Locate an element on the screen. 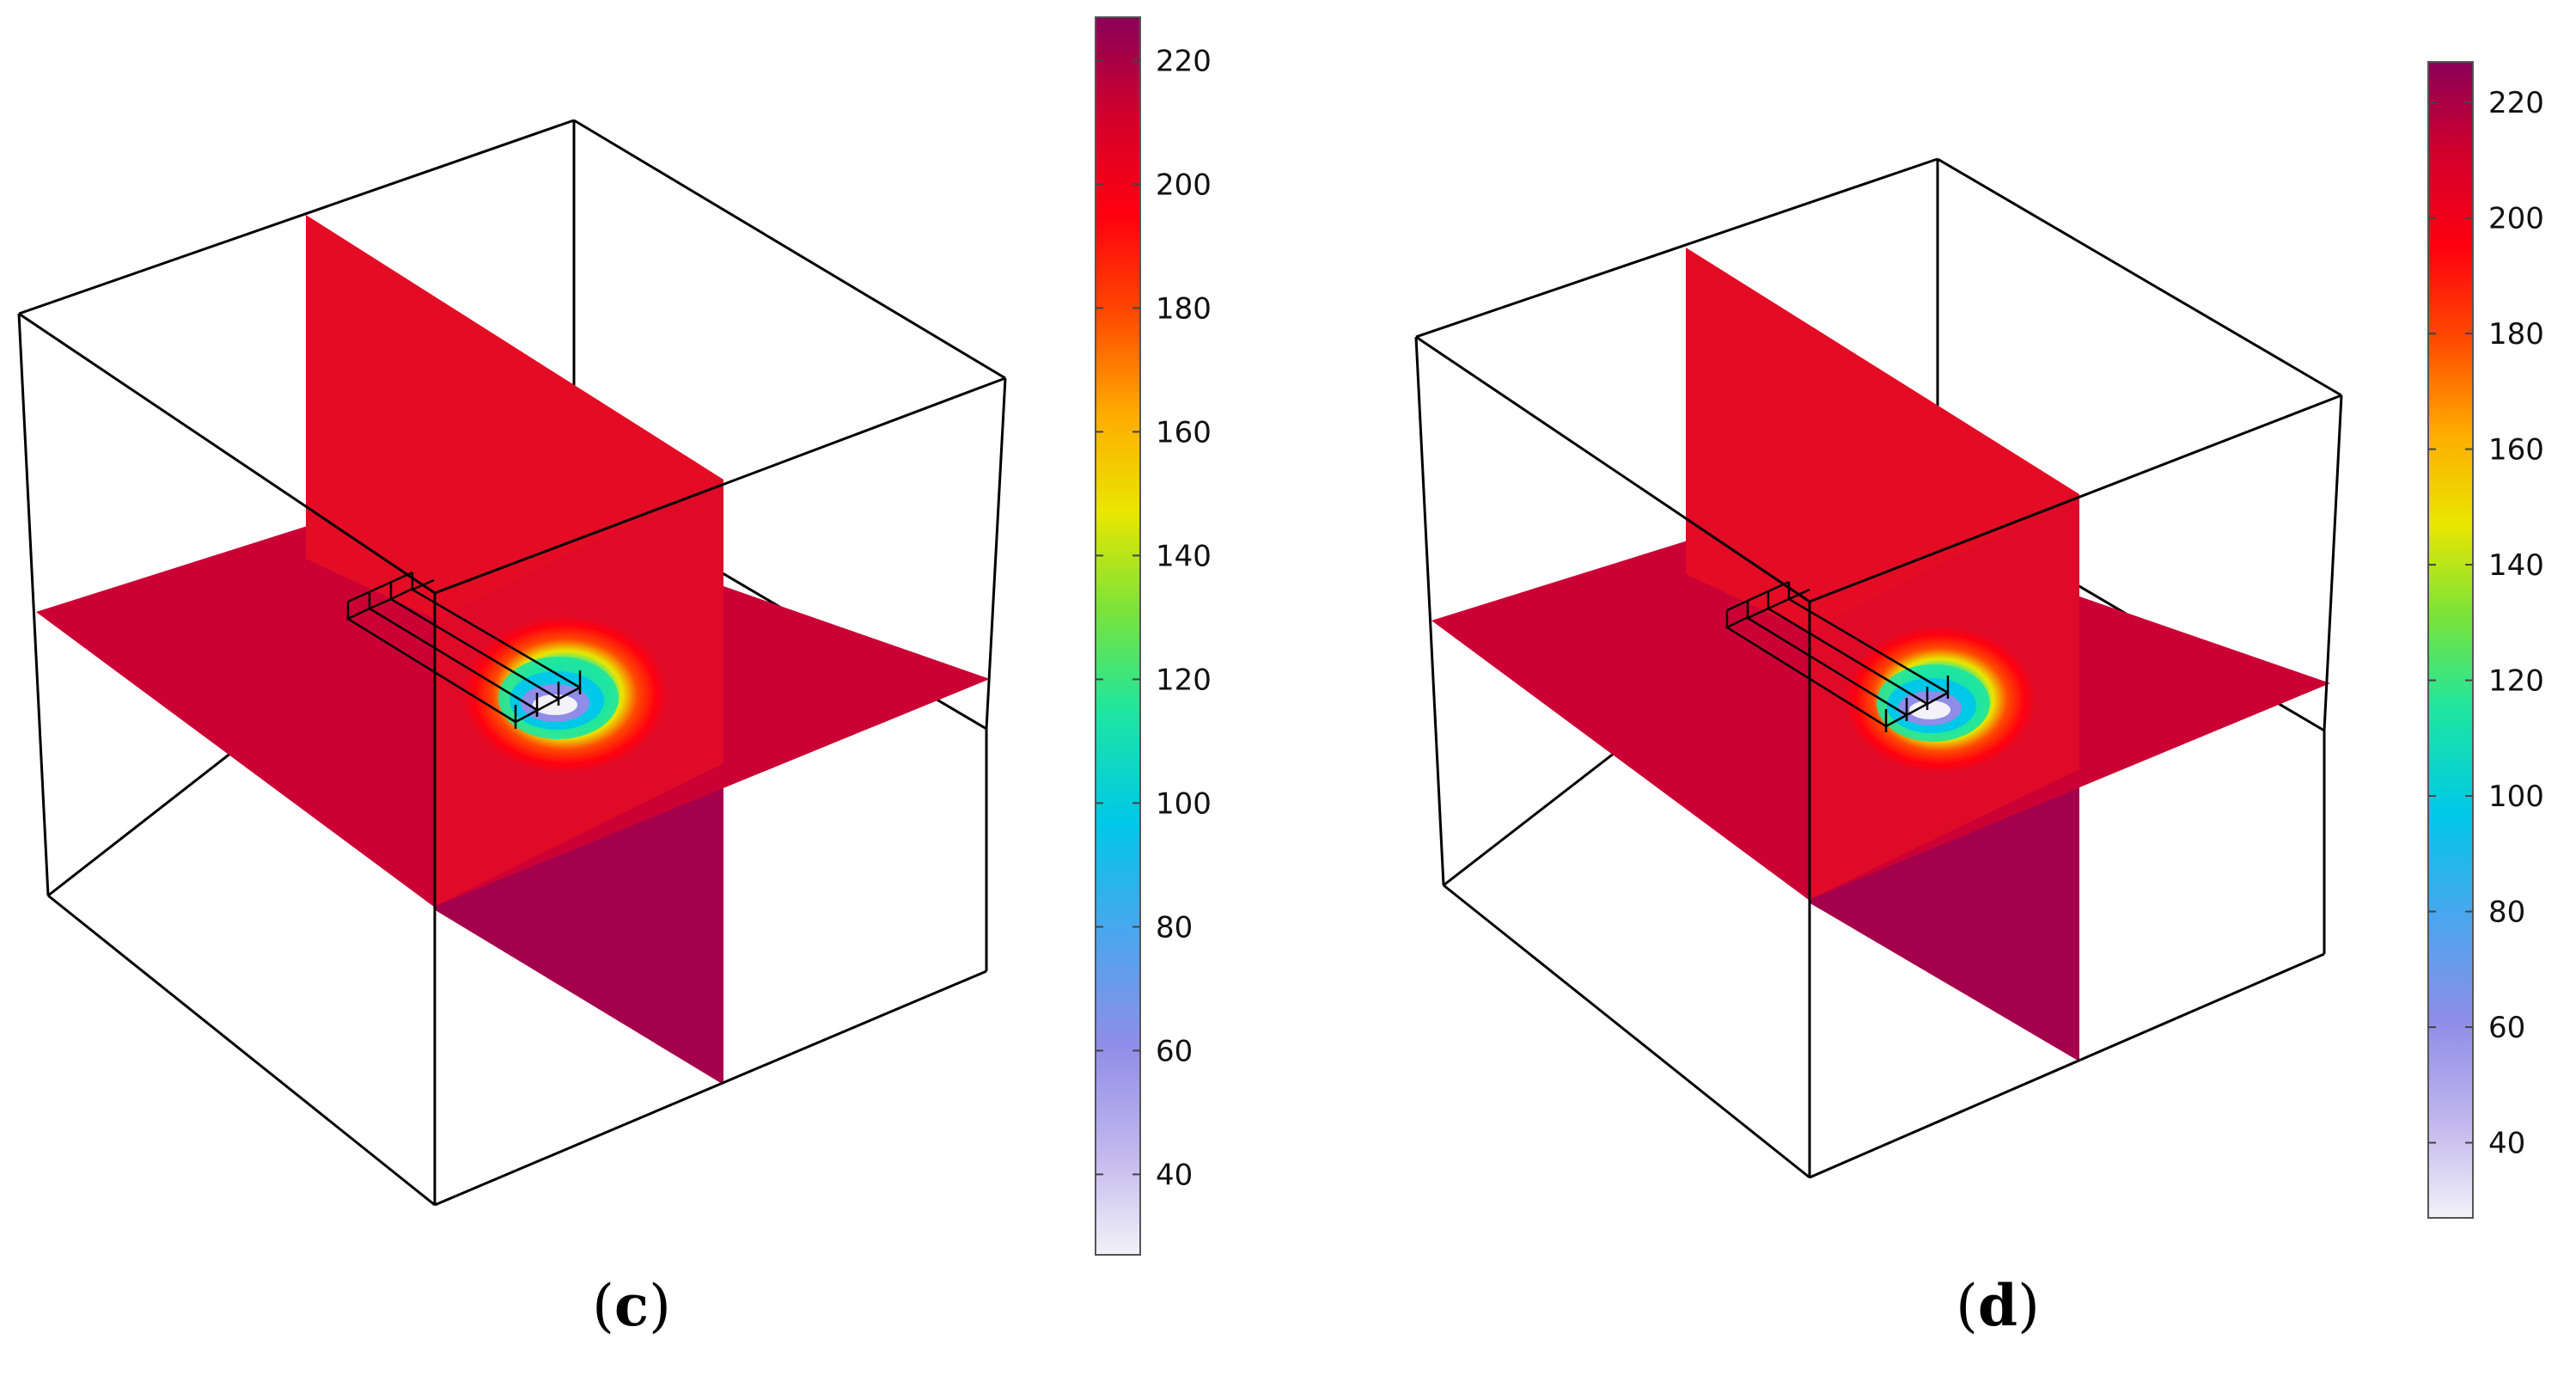 The image size is (2576, 1376). colorbar-d-ticks: 40 60 80 100 120 140 160 180 200 220 is located at coordinates (2486, 623).